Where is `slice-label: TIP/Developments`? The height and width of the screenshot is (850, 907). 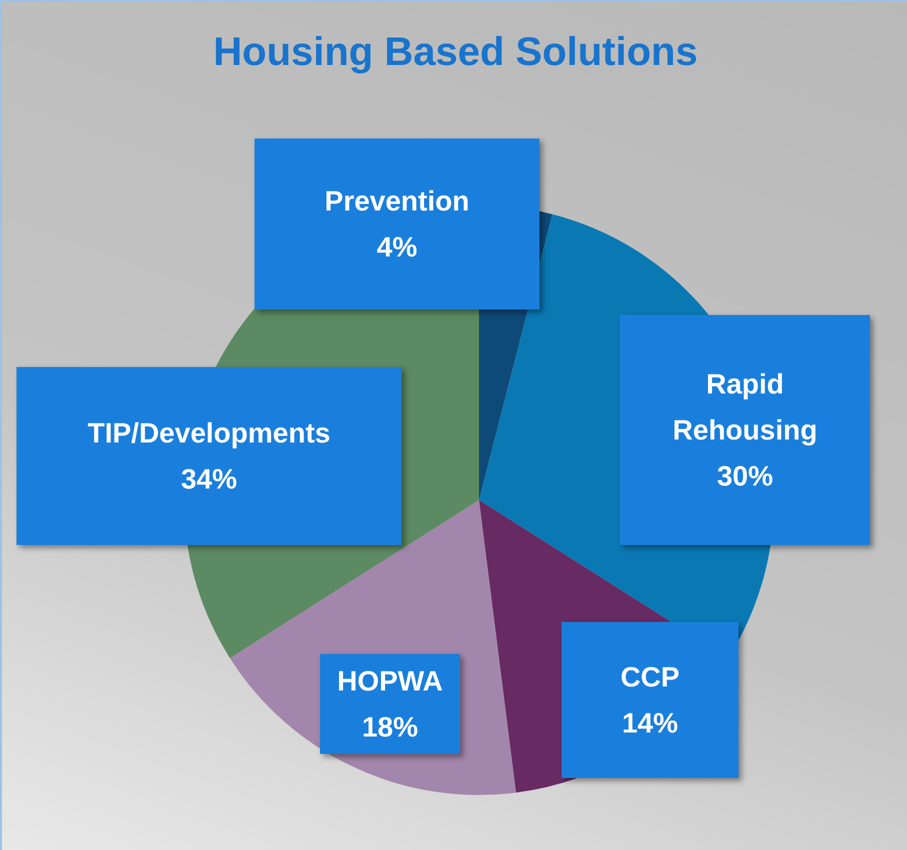 slice-label: TIP/Developments is located at coordinates (209, 432).